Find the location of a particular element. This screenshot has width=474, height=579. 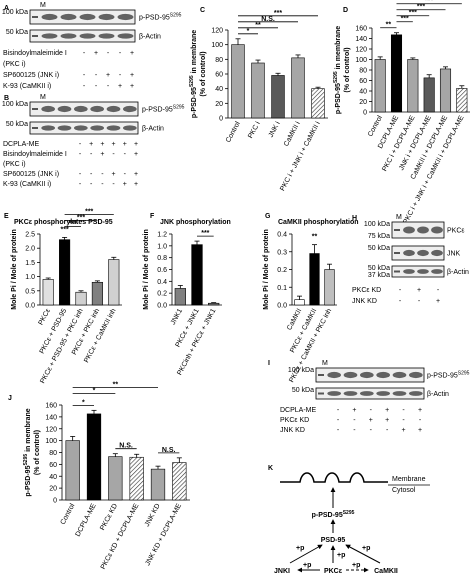

ladder-label: M is located at coordinates (43, 97).